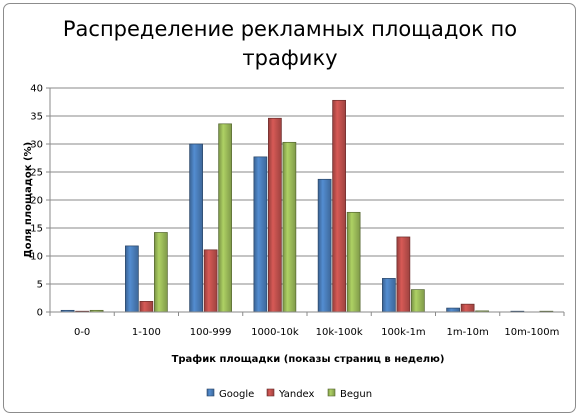 The width and height of the screenshot is (581, 418). What do you see at coordinates (275, 332) in the screenshot?
I see `x-tick-label: 1000-10k` at bounding box center [275, 332].